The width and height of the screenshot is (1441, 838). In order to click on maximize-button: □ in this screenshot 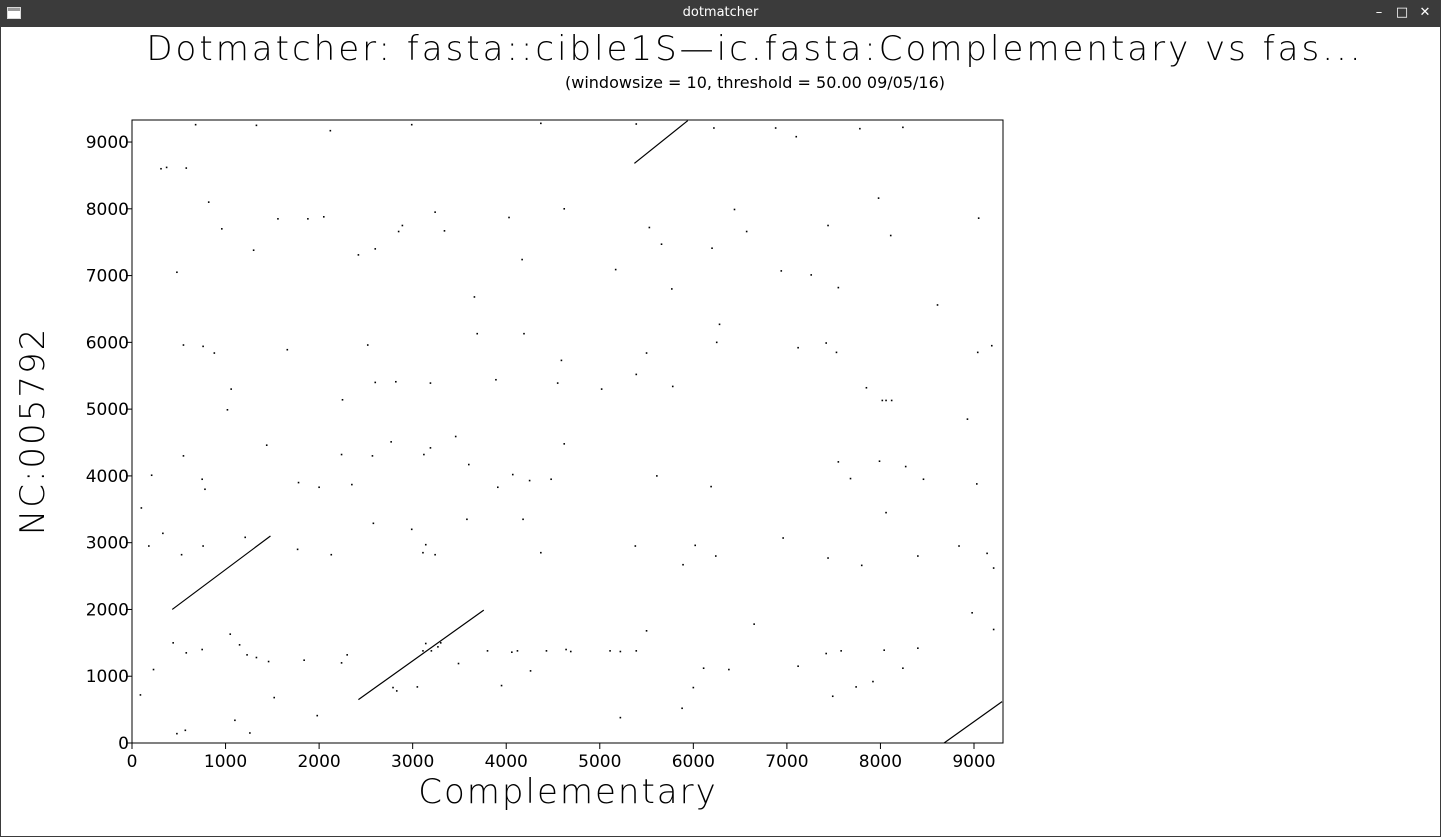, I will do `click(1402, 12)`.